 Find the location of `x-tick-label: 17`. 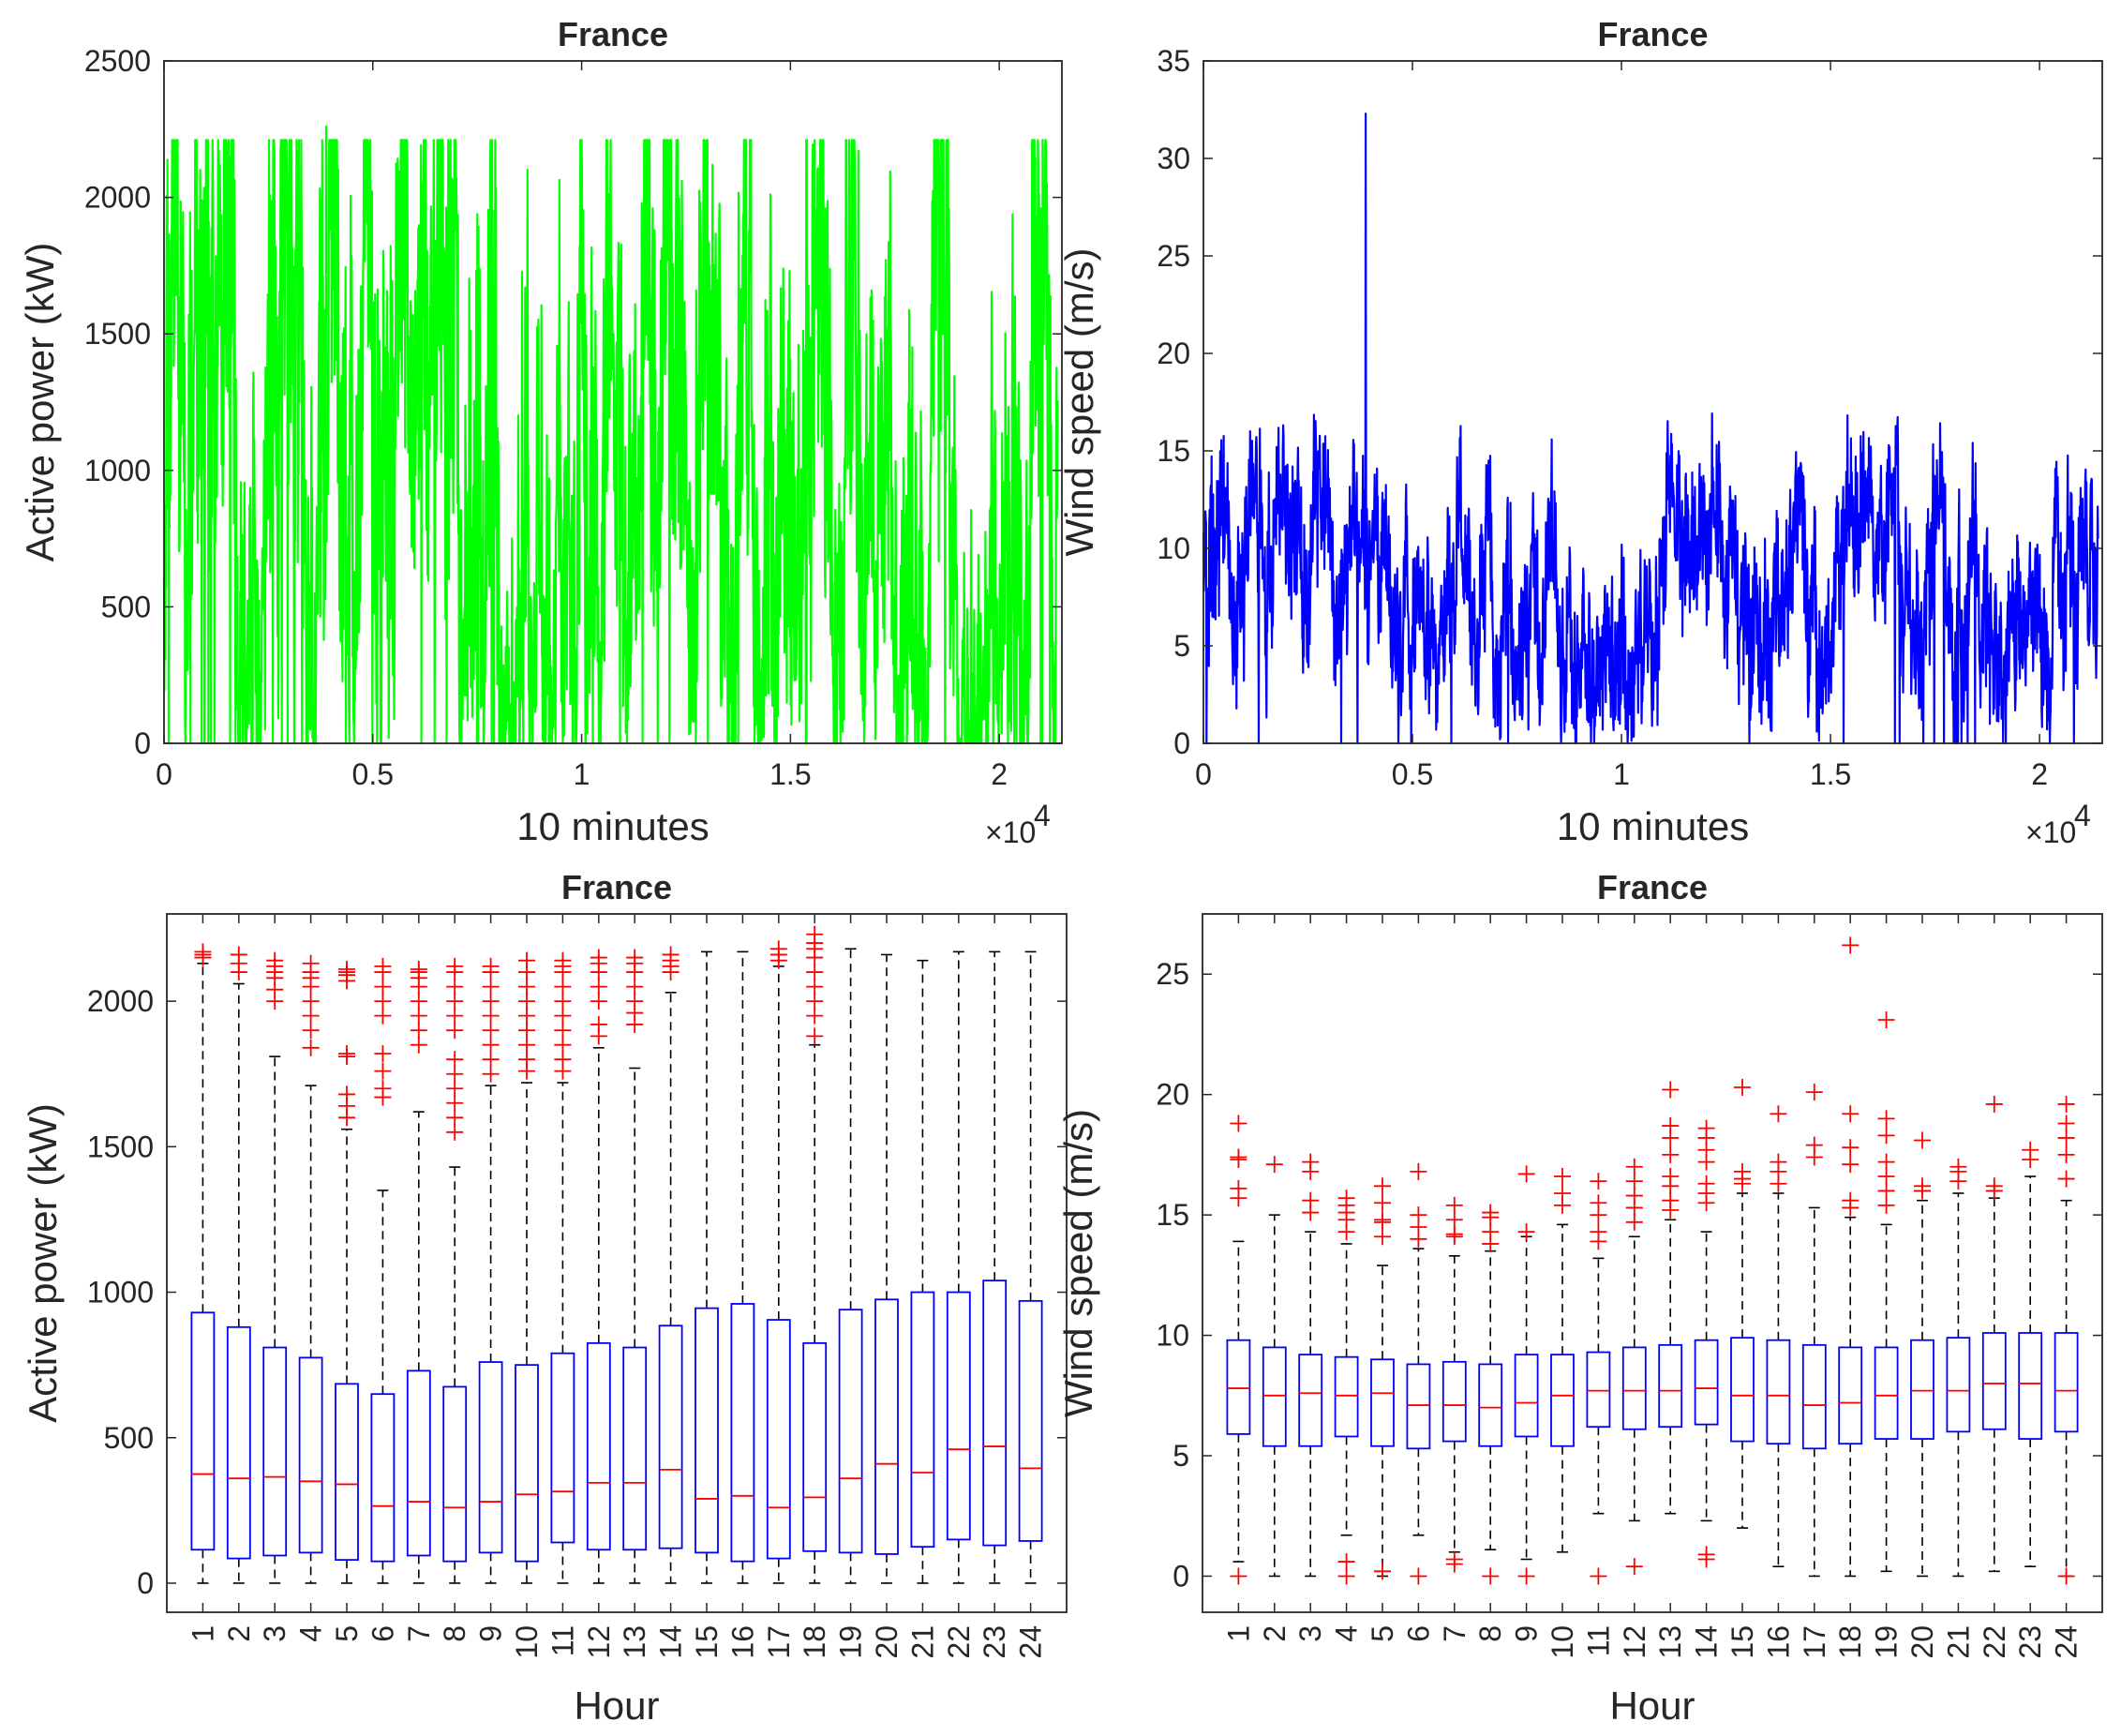

x-tick-label: 17 is located at coordinates (1814, 1642).